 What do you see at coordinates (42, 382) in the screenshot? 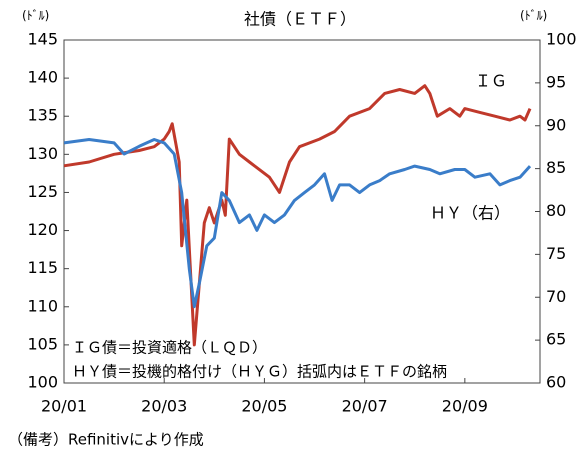
I see `y-tick-label: 100` at bounding box center [42, 382].